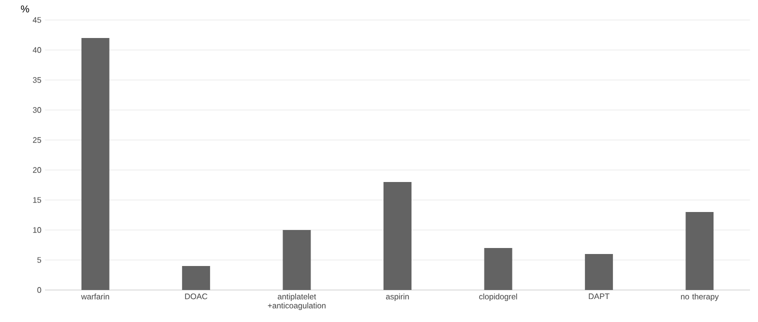 Image resolution: width=758 pixels, height=322 pixels. Describe the element at coordinates (37, 80) in the screenshot. I see `y-tick-label: 35` at that location.